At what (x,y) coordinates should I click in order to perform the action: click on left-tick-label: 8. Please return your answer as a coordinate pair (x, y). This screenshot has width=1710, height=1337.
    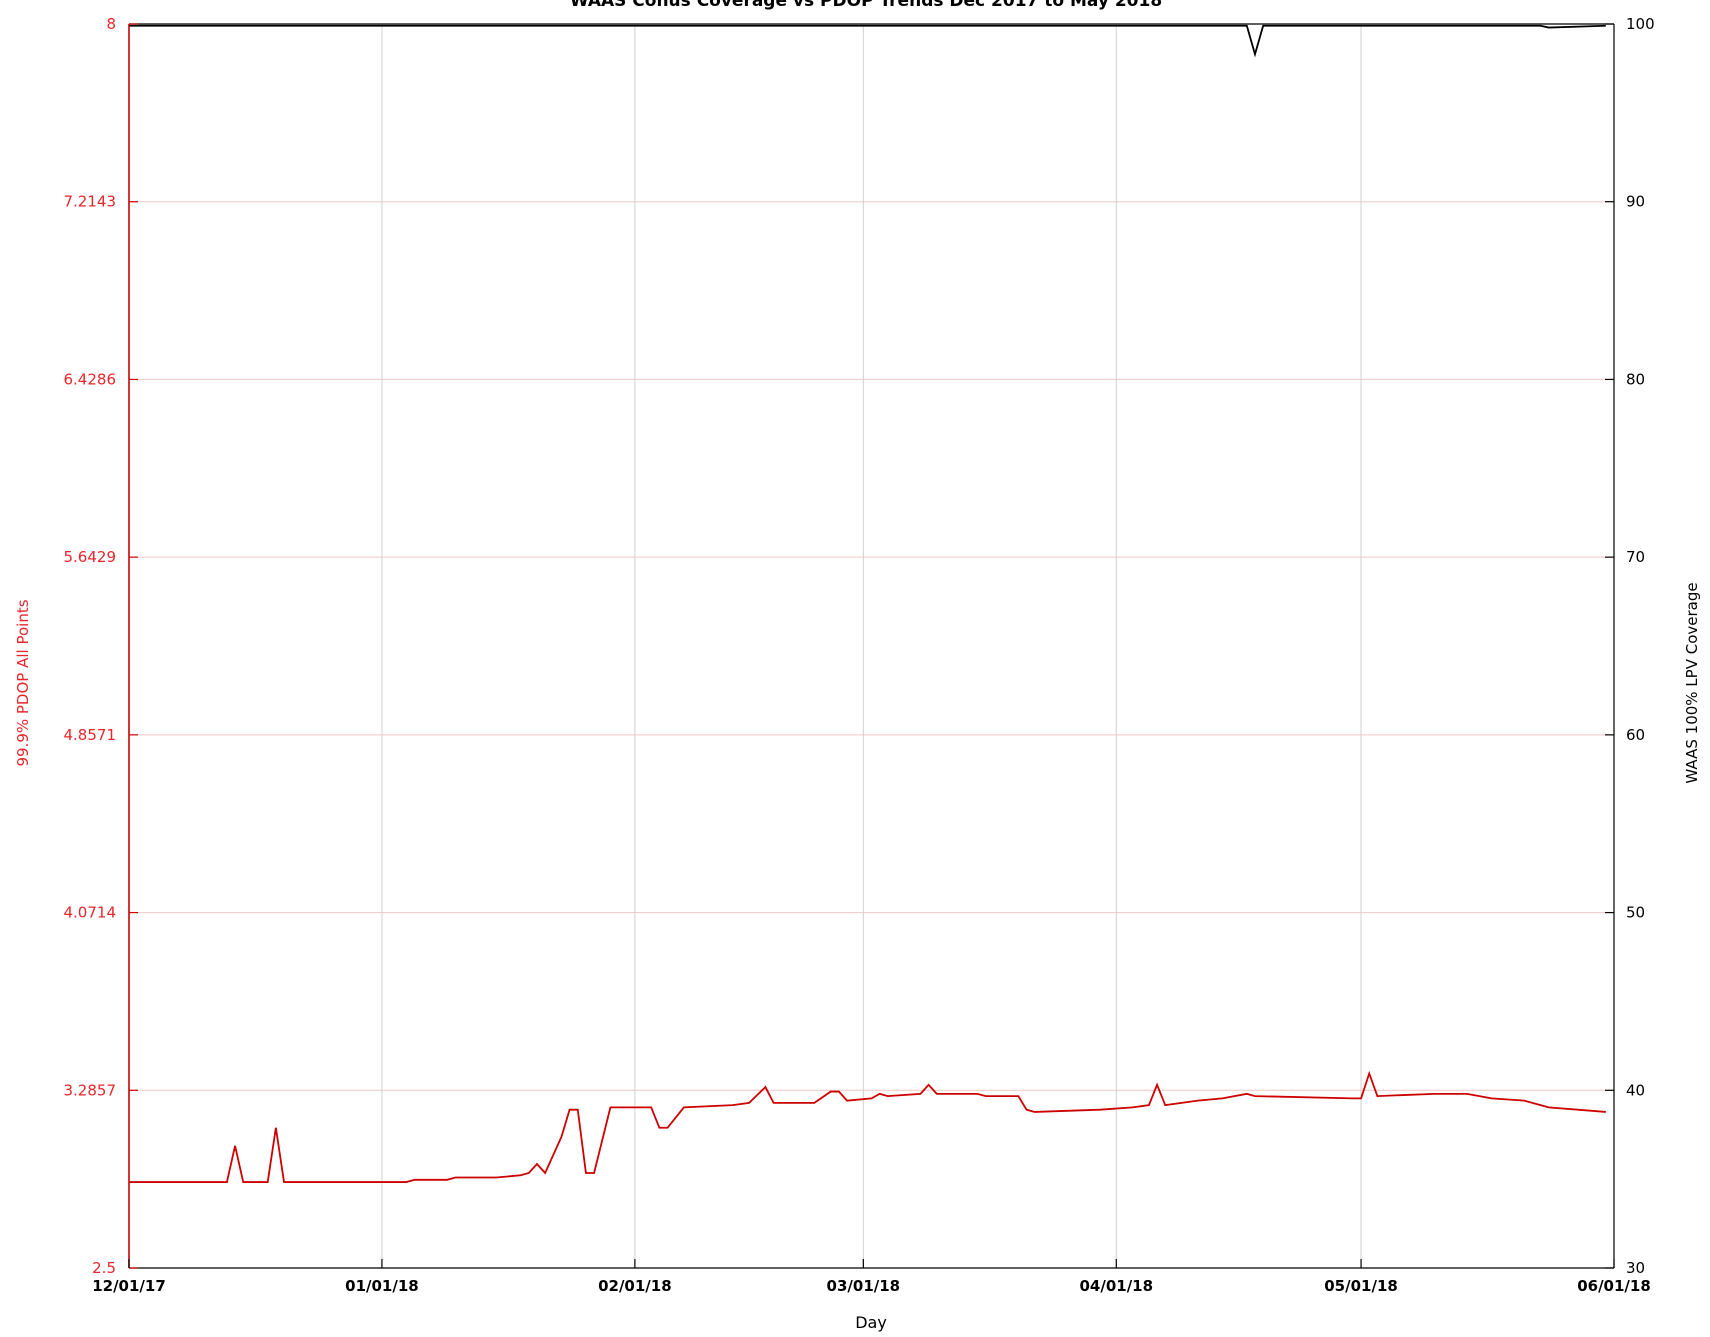
    Looking at the image, I should click on (111, 24).